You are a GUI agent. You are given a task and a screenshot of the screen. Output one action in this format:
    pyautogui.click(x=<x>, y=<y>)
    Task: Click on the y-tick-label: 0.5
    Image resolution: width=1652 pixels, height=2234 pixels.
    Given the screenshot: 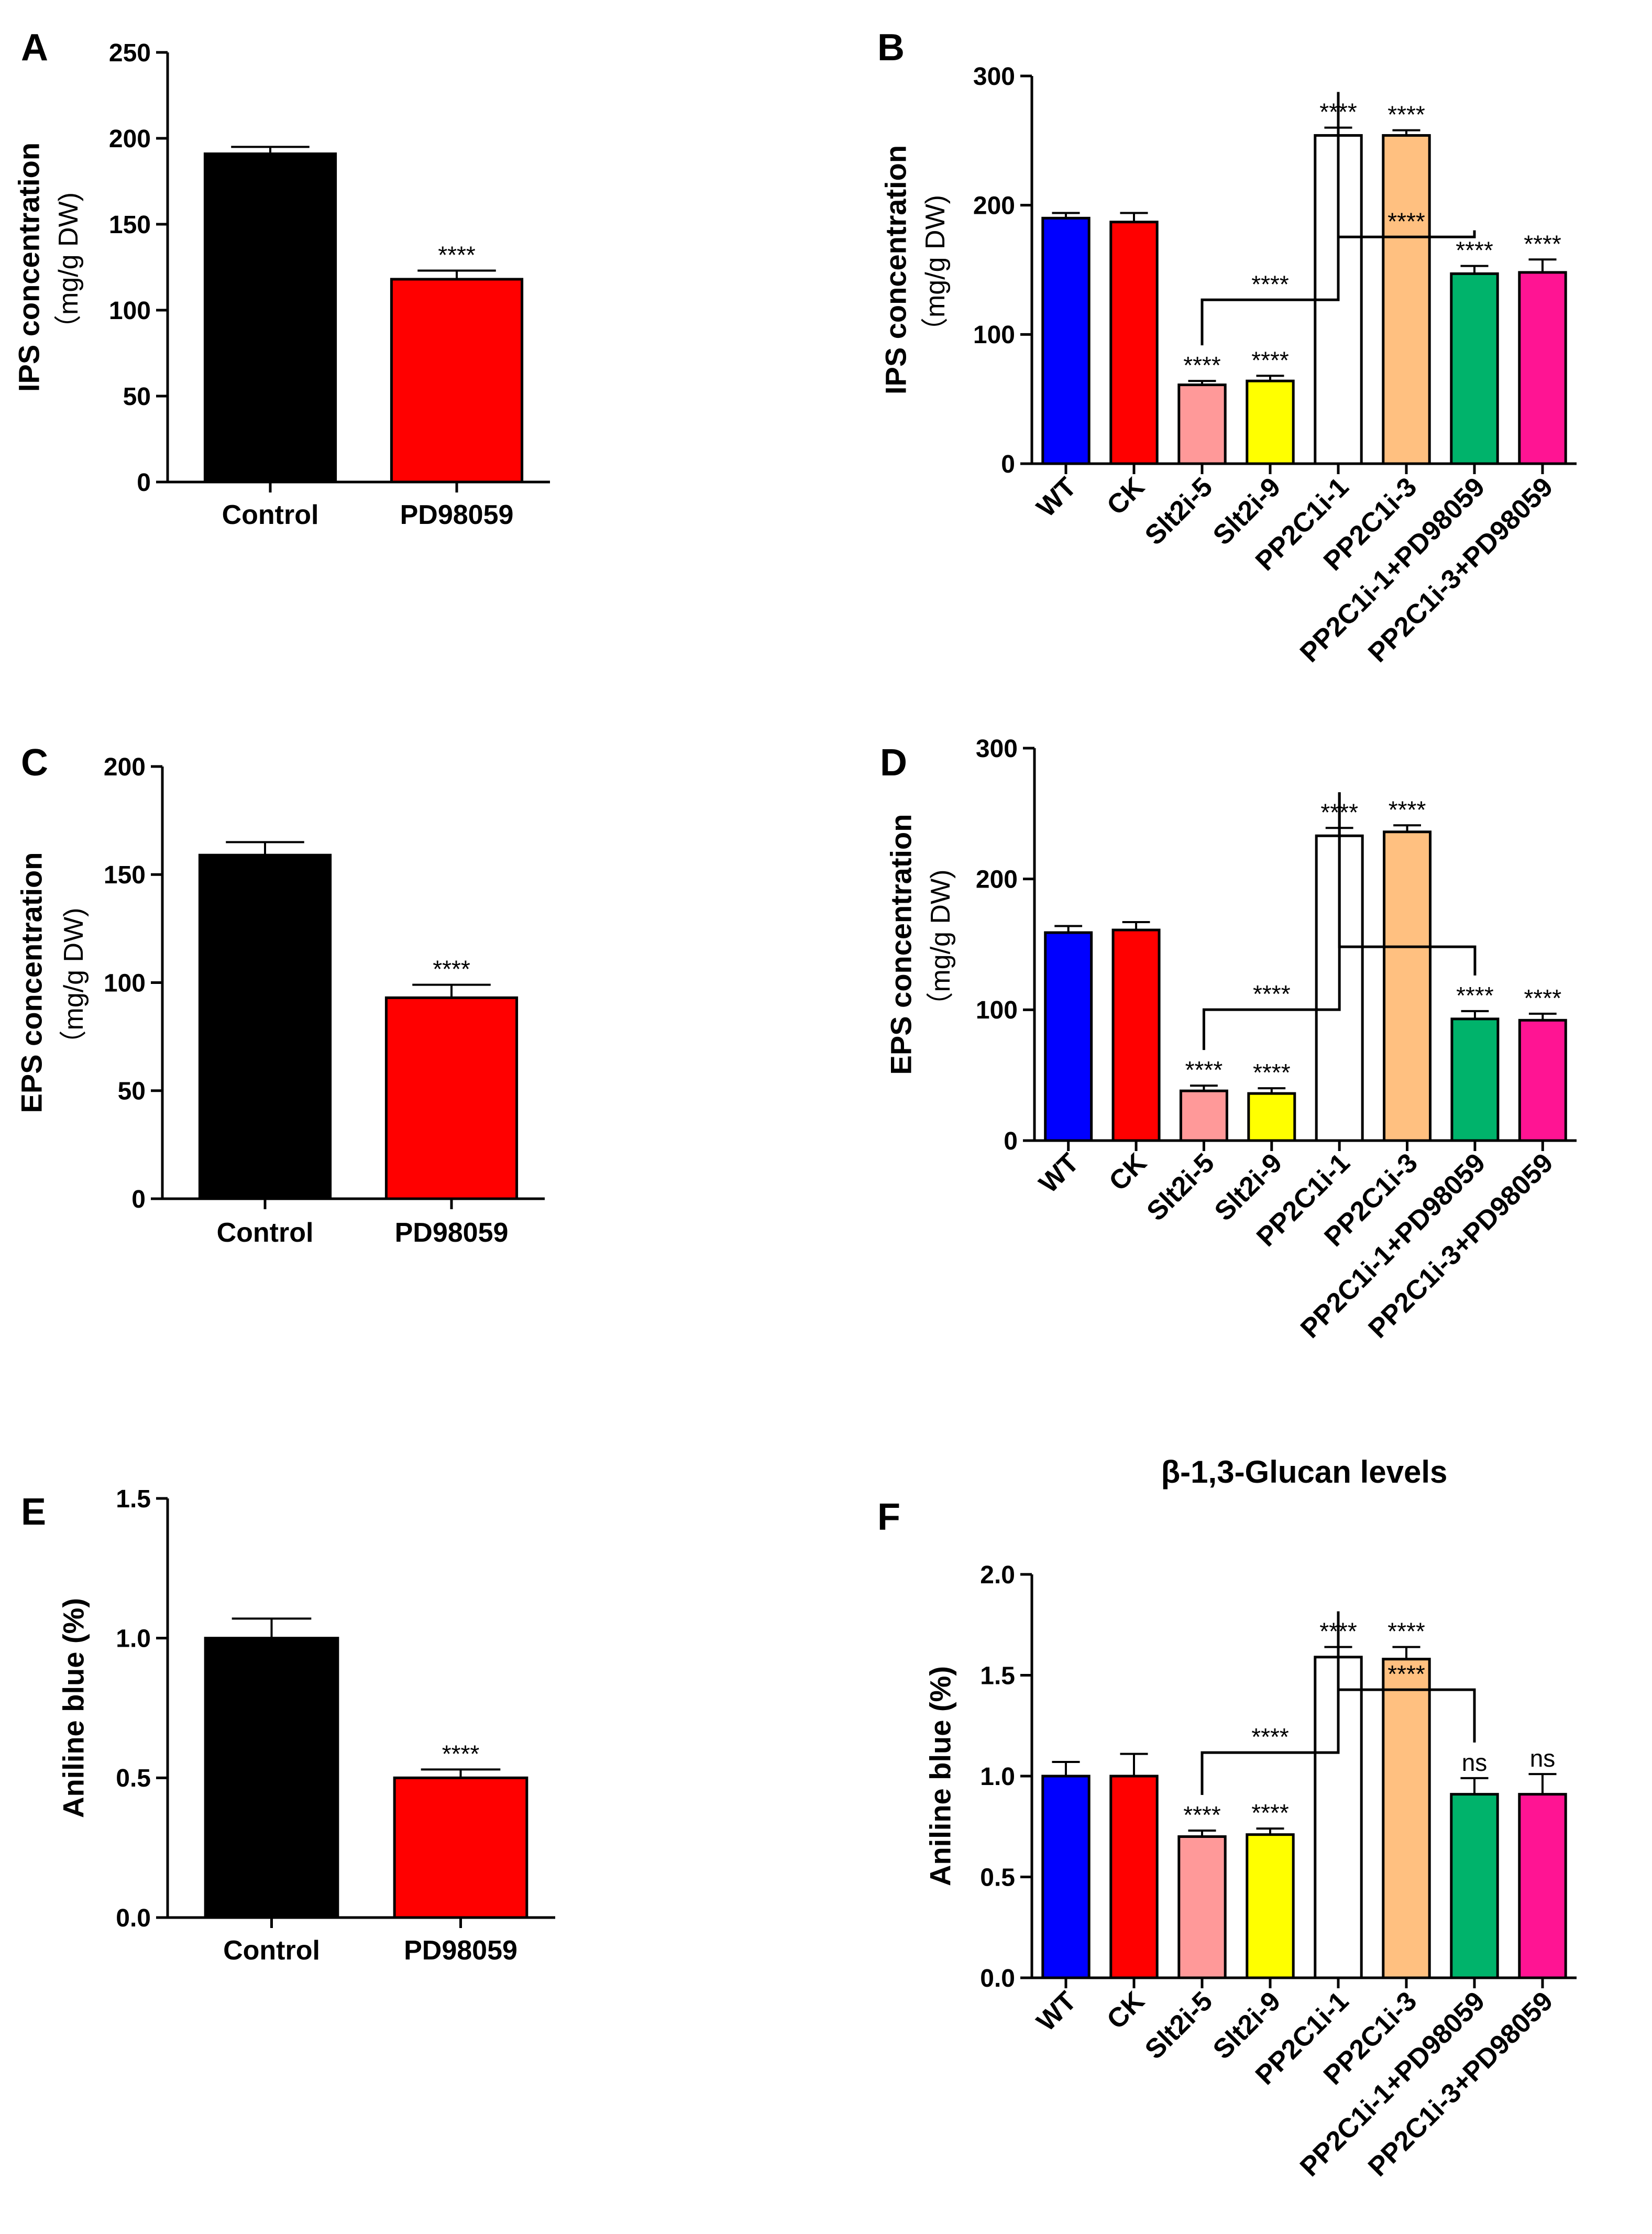 What is the action you would take?
    pyautogui.click(x=133, y=1778)
    